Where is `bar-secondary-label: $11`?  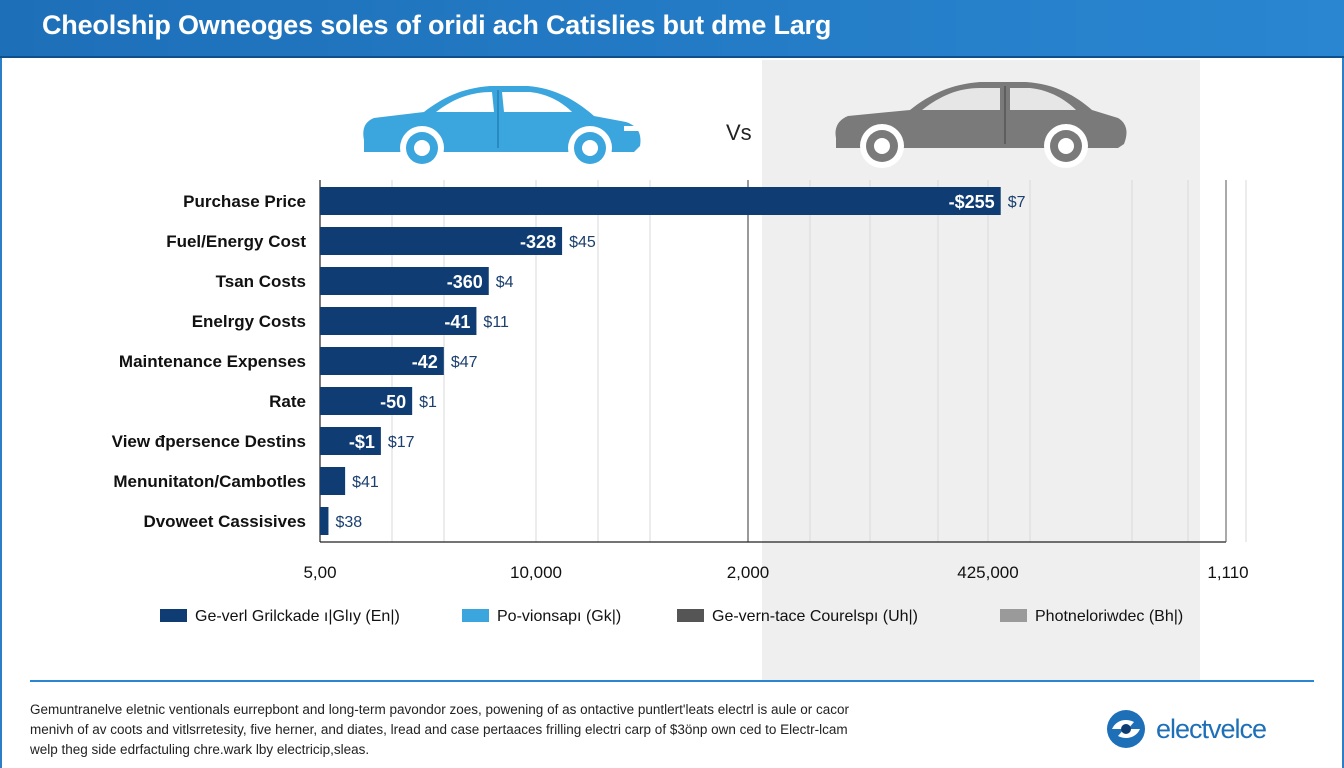 bar-secondary-label: $11 is located at coordinates (496, 322).